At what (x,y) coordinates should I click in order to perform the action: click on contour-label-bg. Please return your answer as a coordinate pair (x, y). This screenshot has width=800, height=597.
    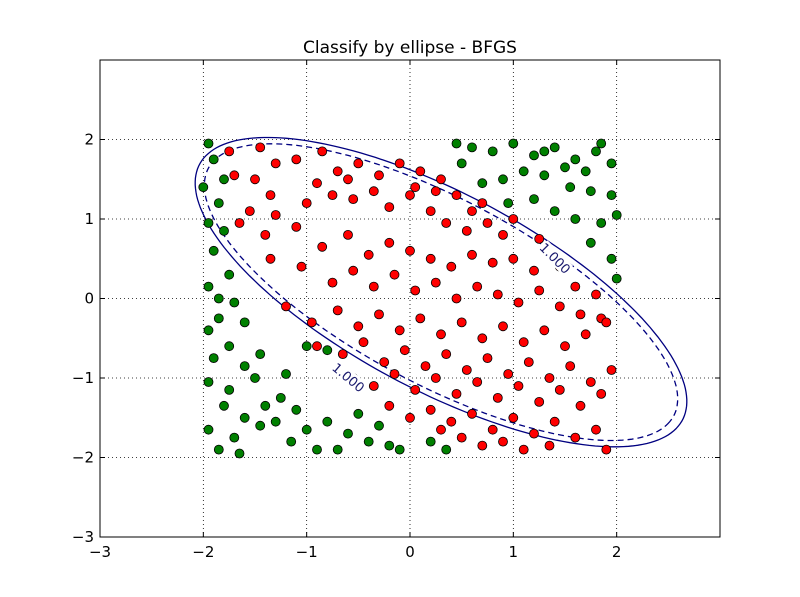
    Looking at the image, I should click on (348, 377).